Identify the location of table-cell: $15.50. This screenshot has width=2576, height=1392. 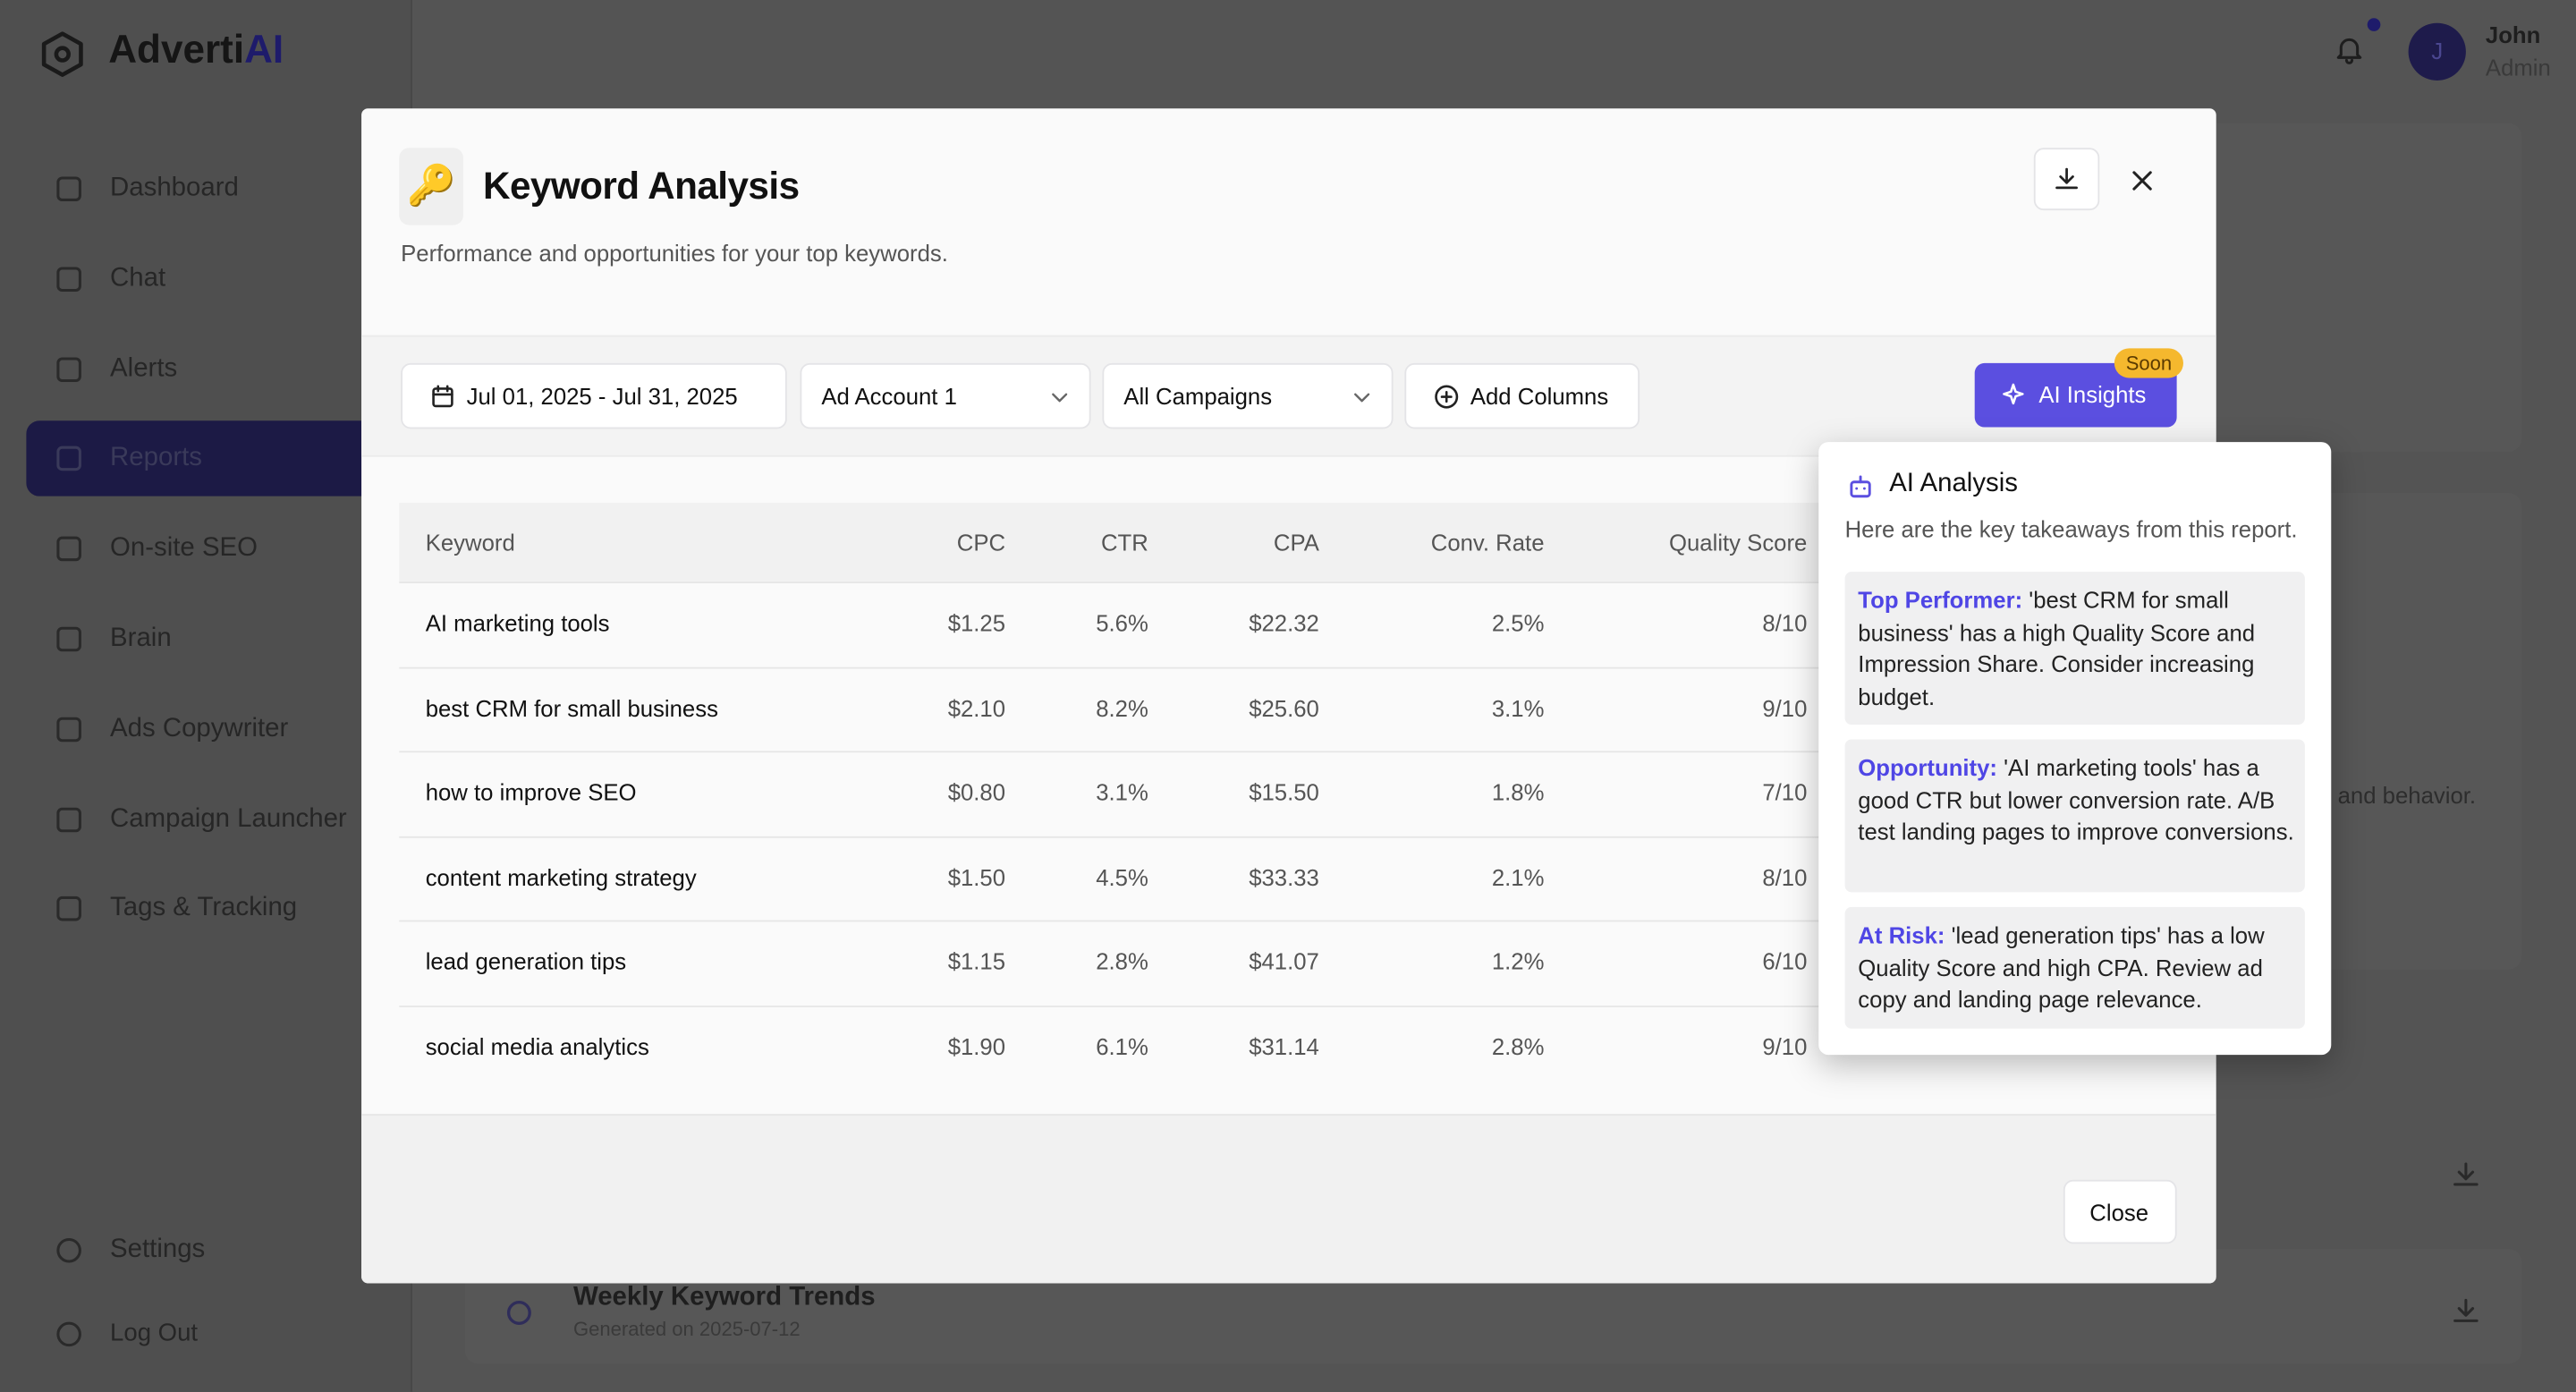
(1284, 791).